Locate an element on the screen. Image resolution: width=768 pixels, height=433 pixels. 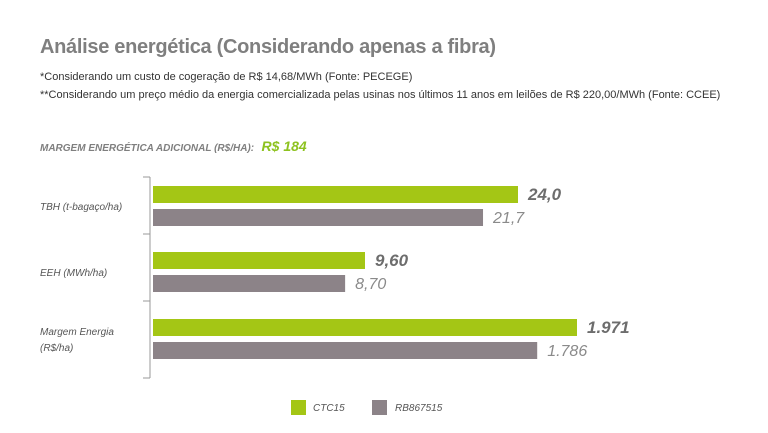
legend-label-rb867515: RB867515 is located at coordinates (419, 408).